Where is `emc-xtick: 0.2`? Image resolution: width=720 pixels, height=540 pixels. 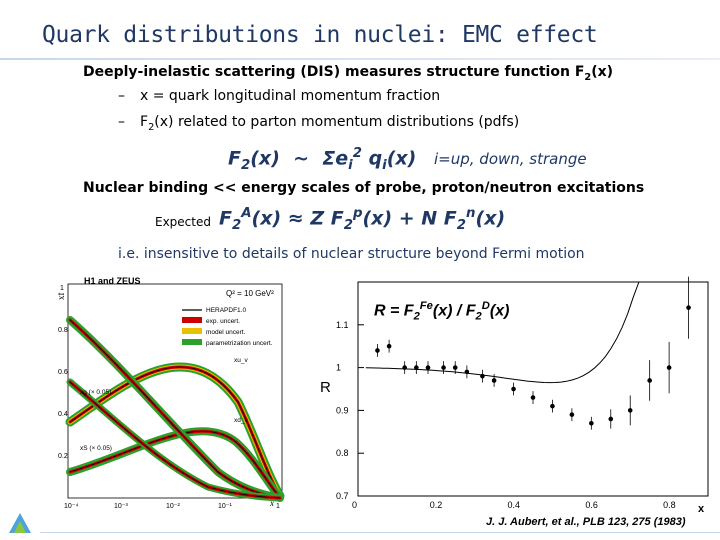 emc-xtick: 0.2 is located at coordinates (436, 505).